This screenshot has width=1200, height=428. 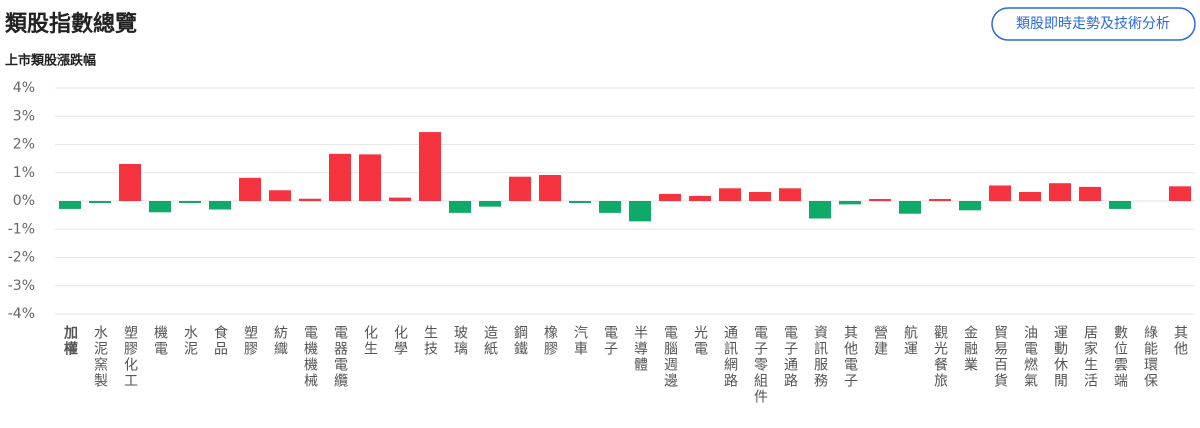 I want to click on page-title: 類股指數總覽, so click(x=71, y=24).